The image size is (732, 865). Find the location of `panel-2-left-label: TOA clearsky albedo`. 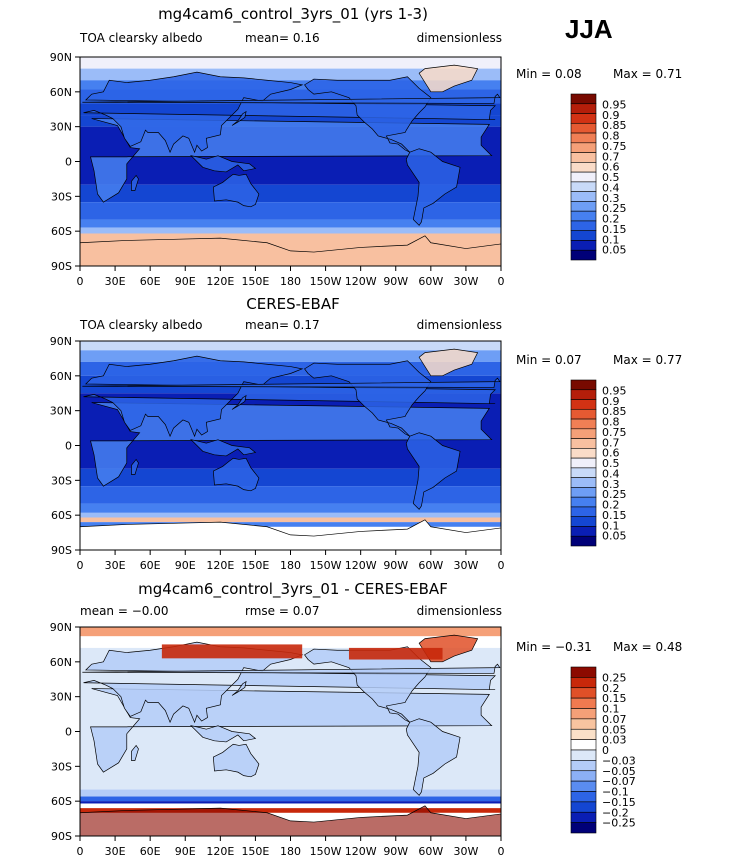

panel-2-left-label: TOA clearsky albedo is located at coordinates (141, 325).